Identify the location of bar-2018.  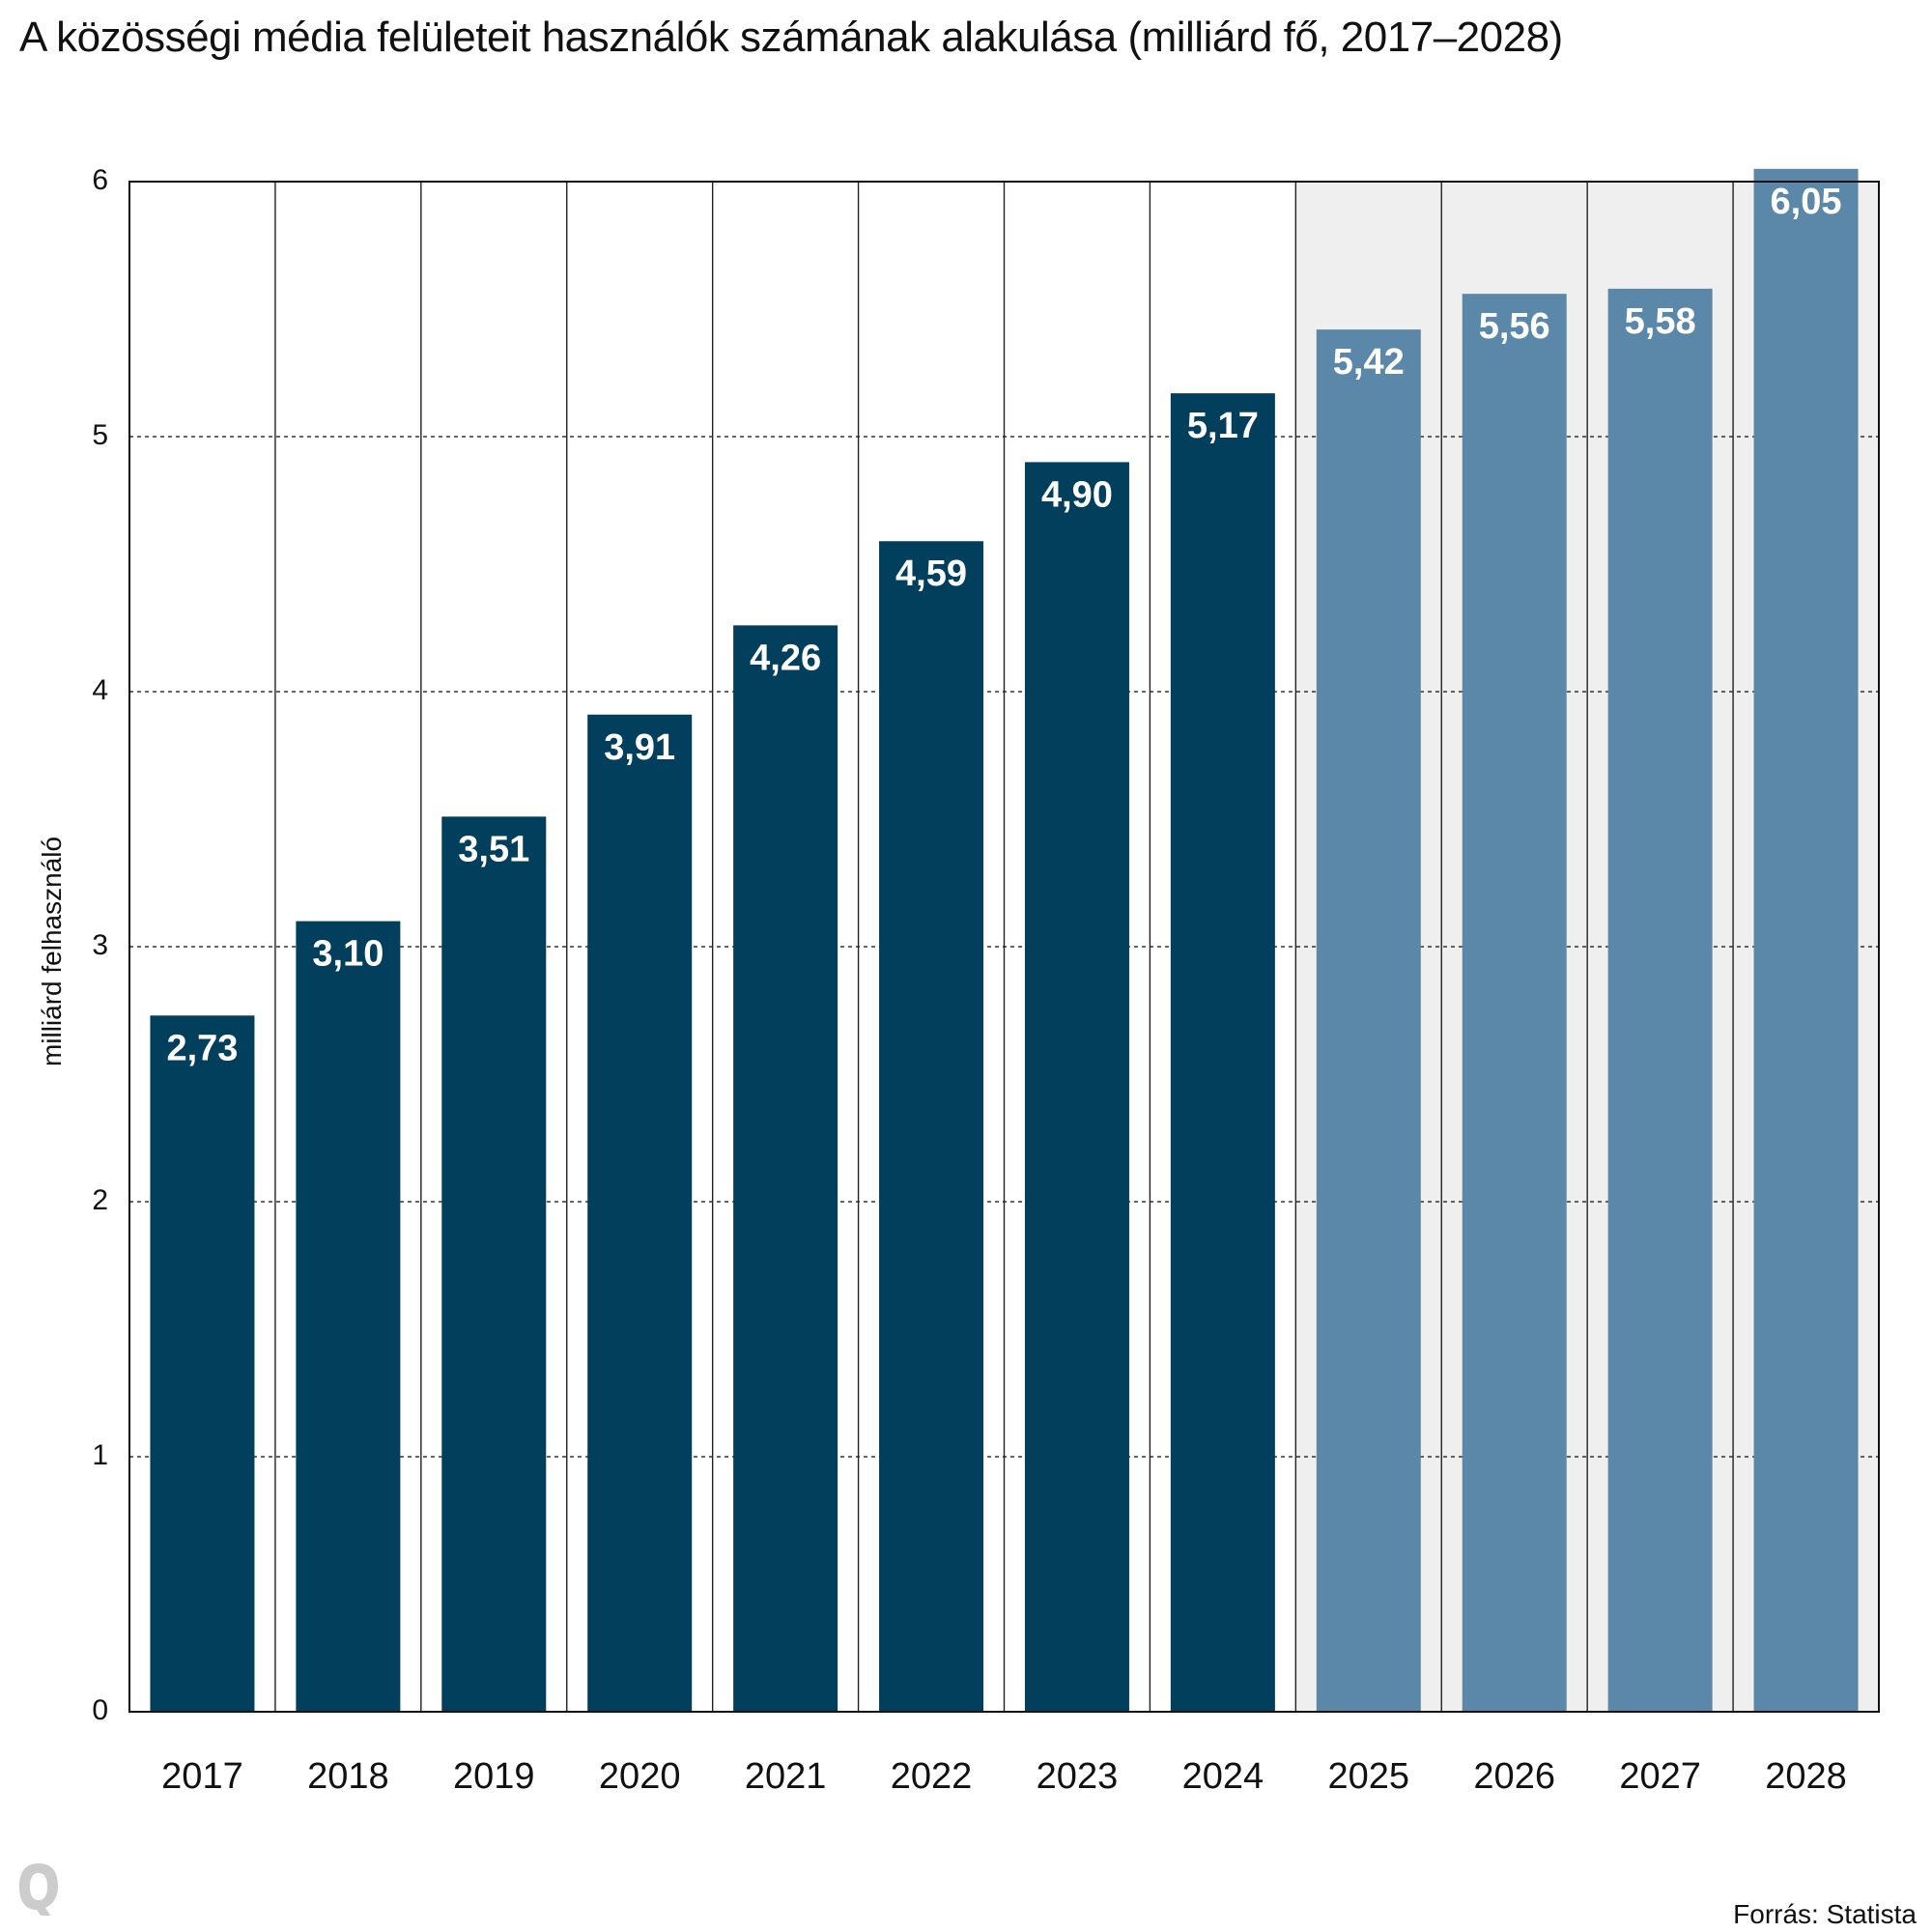
(348, 1316).